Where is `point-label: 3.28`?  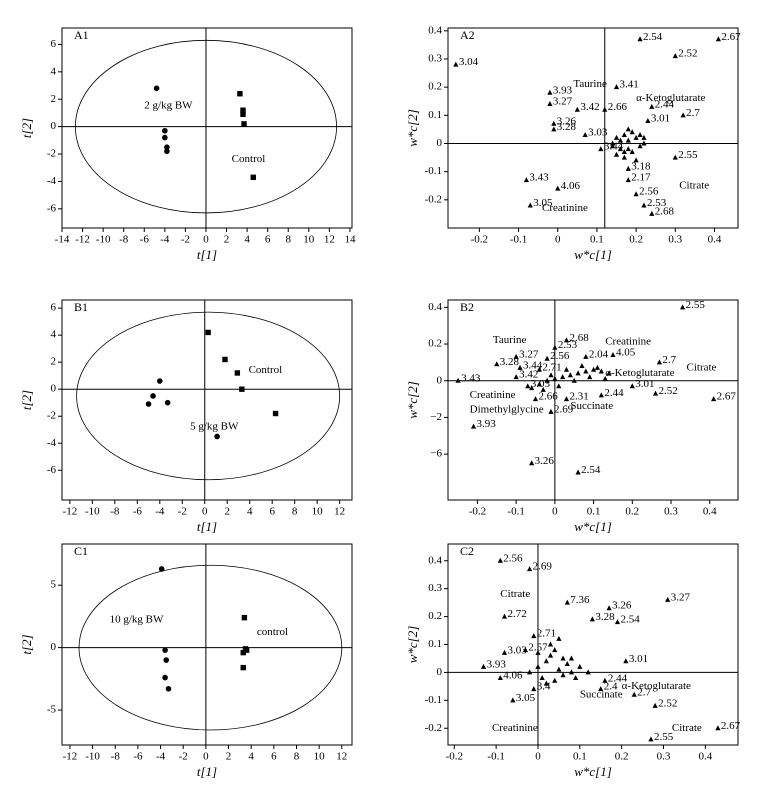
point-label: 3.28 is located at coordinates (605, 617).